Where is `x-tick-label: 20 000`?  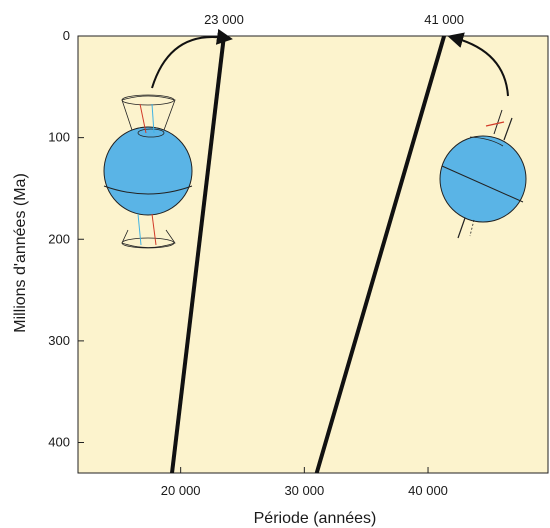
x-tick-label: 20 000 is located at coordinates (181, 490).